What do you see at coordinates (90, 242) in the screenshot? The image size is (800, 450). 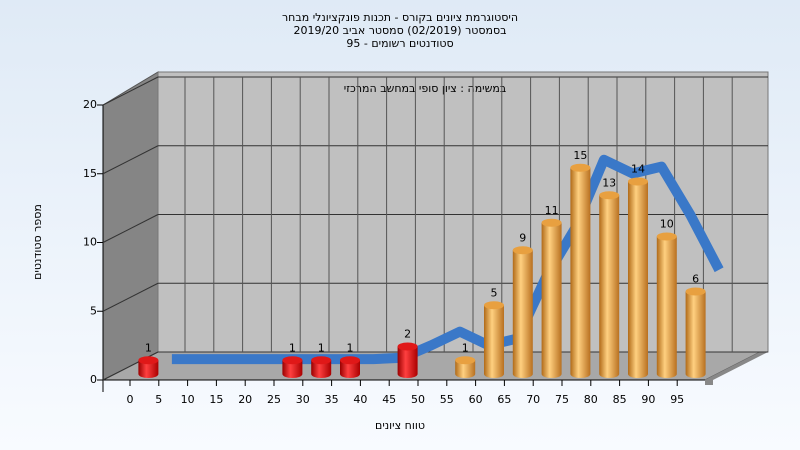 I see `y-tick-label: 10` at bounding box center [90, 242].